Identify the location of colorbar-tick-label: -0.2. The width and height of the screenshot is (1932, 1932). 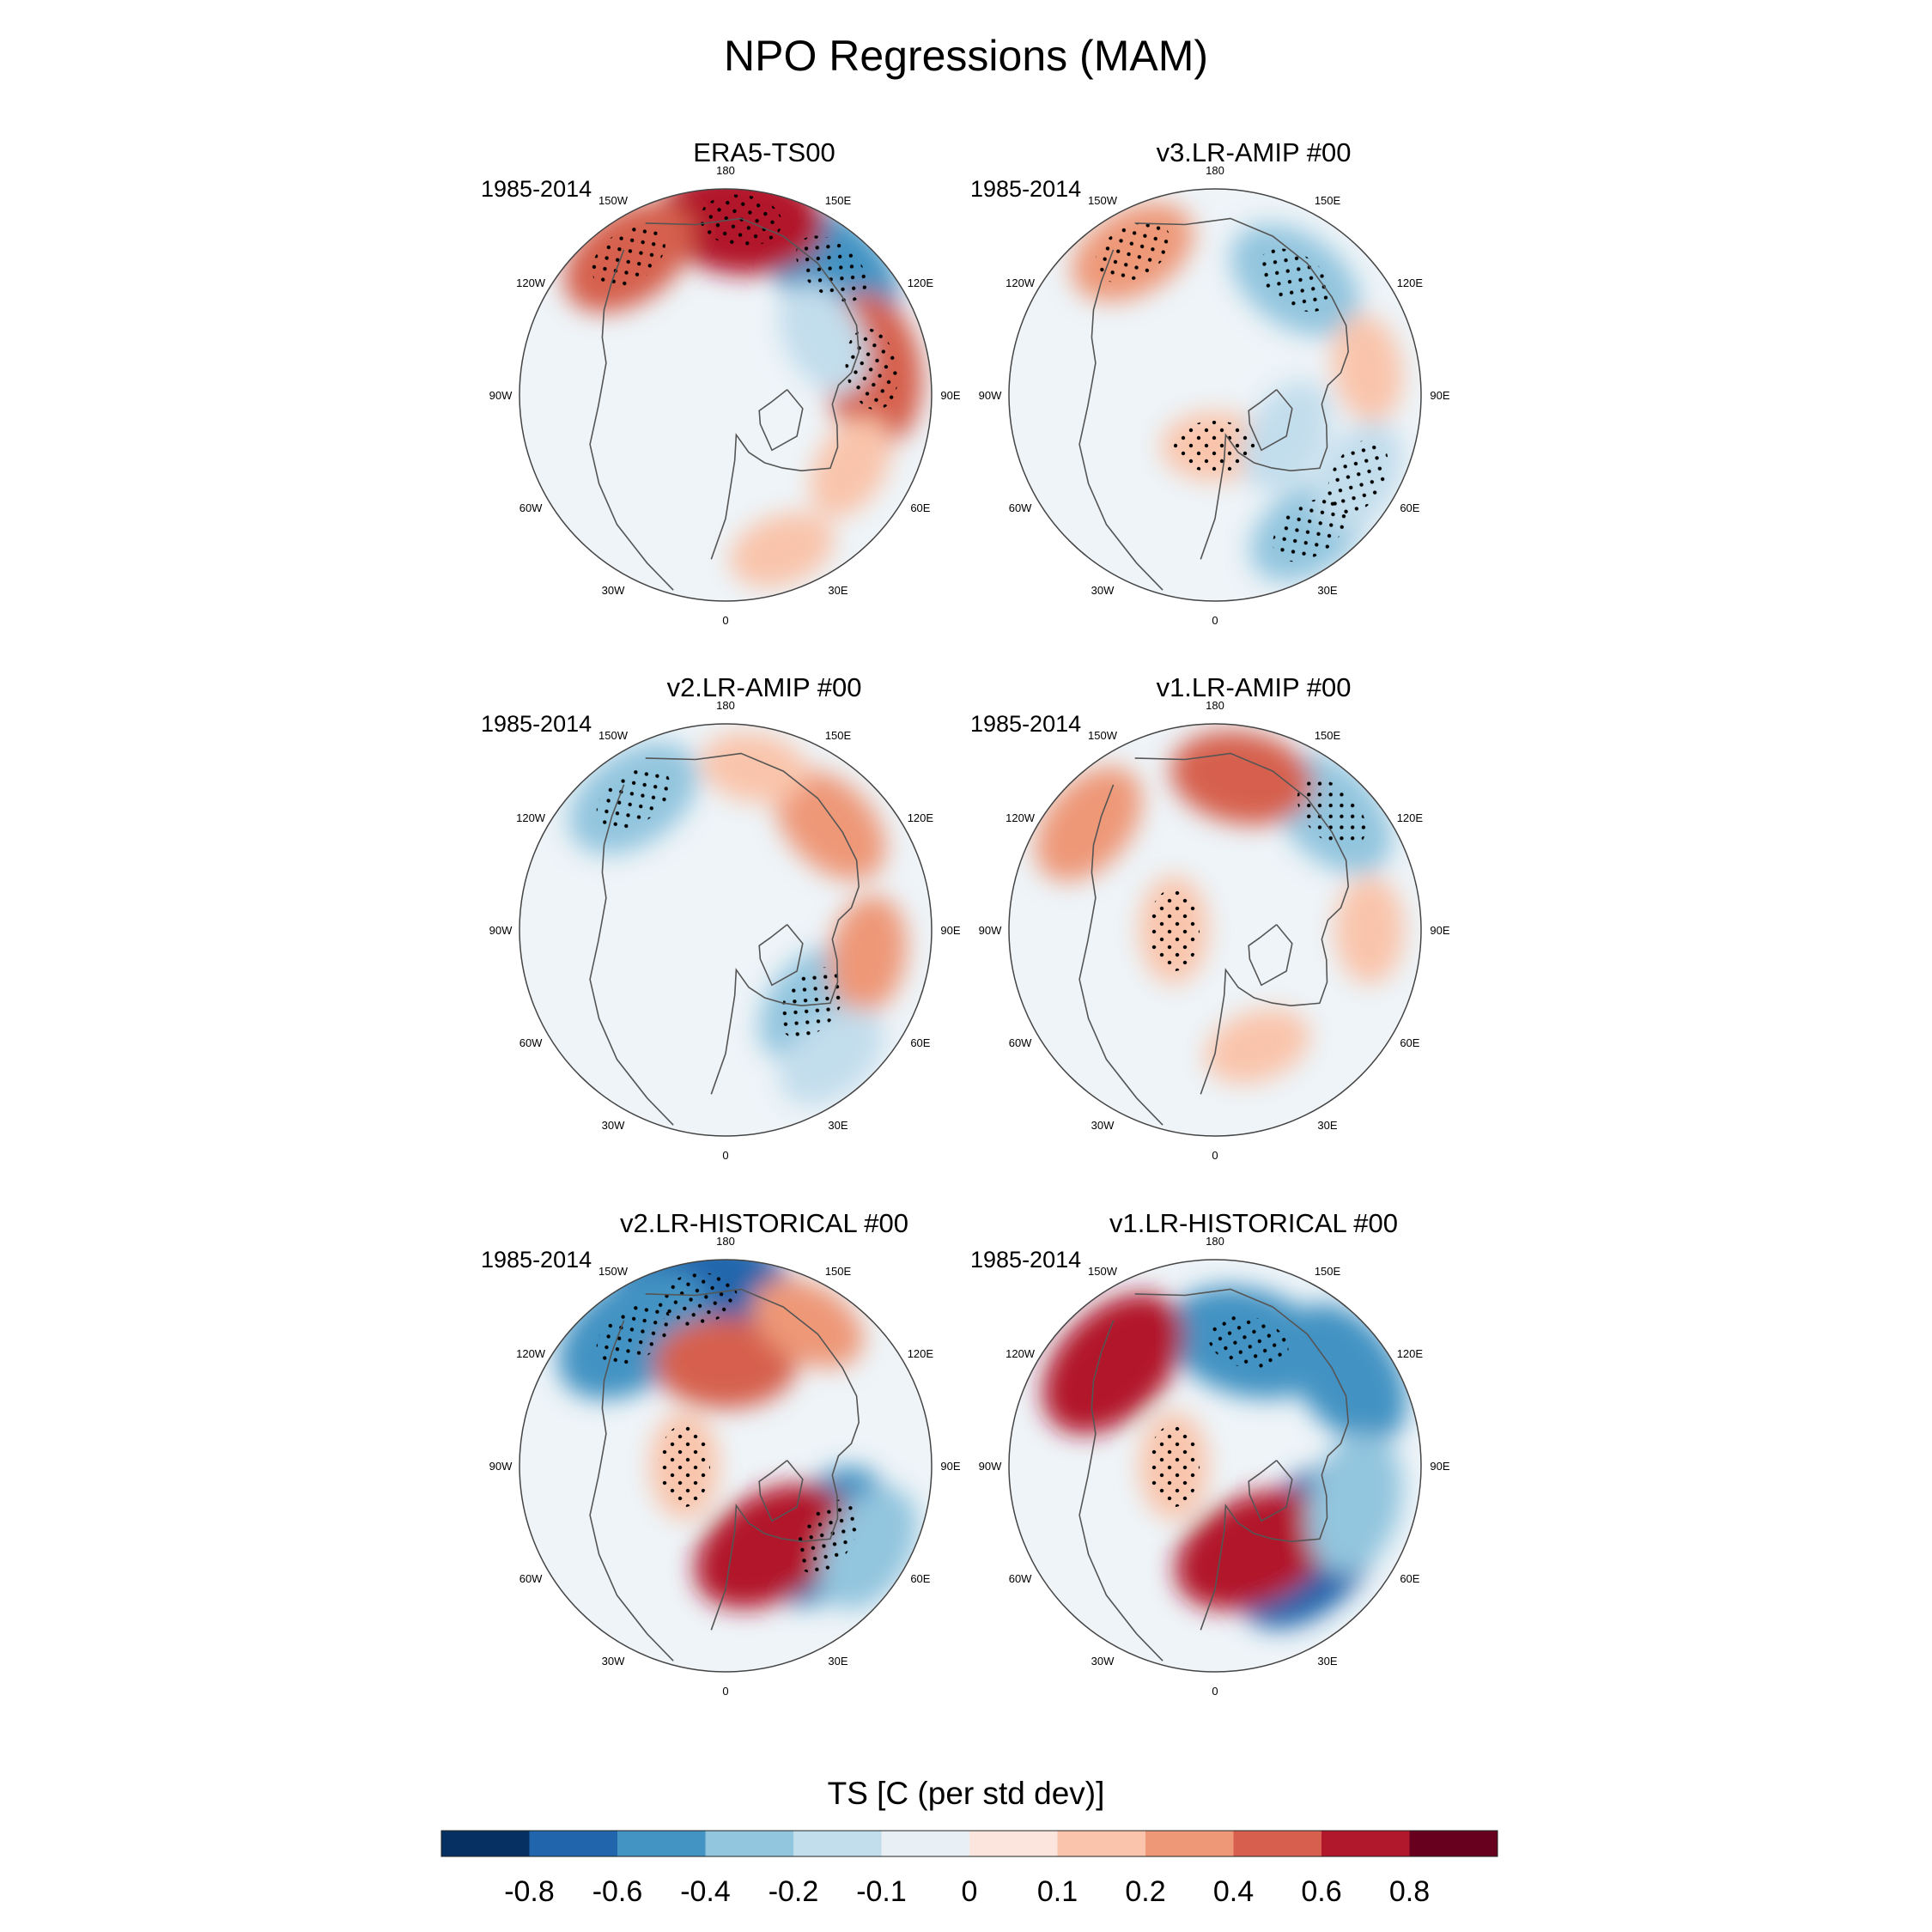
(794, 1892).